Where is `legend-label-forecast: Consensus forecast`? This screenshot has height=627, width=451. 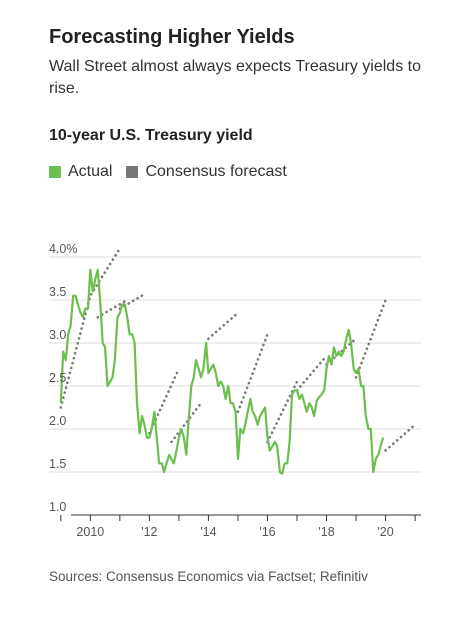
legend-label-forecast: Consensus forecast is located at coordinates (216, 171).